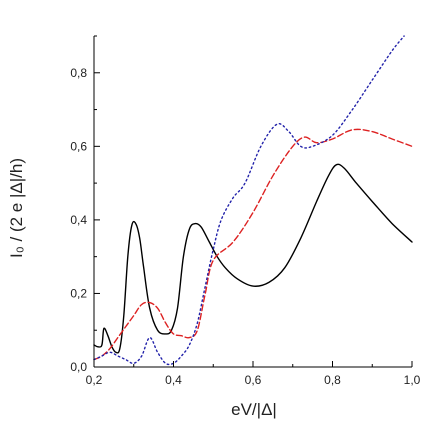 The width and height of the screenshot is (436, 436). Describe the element at coordinates (332, 380) in the screenshot. I see `x-tick-label: 0,8` at that location.